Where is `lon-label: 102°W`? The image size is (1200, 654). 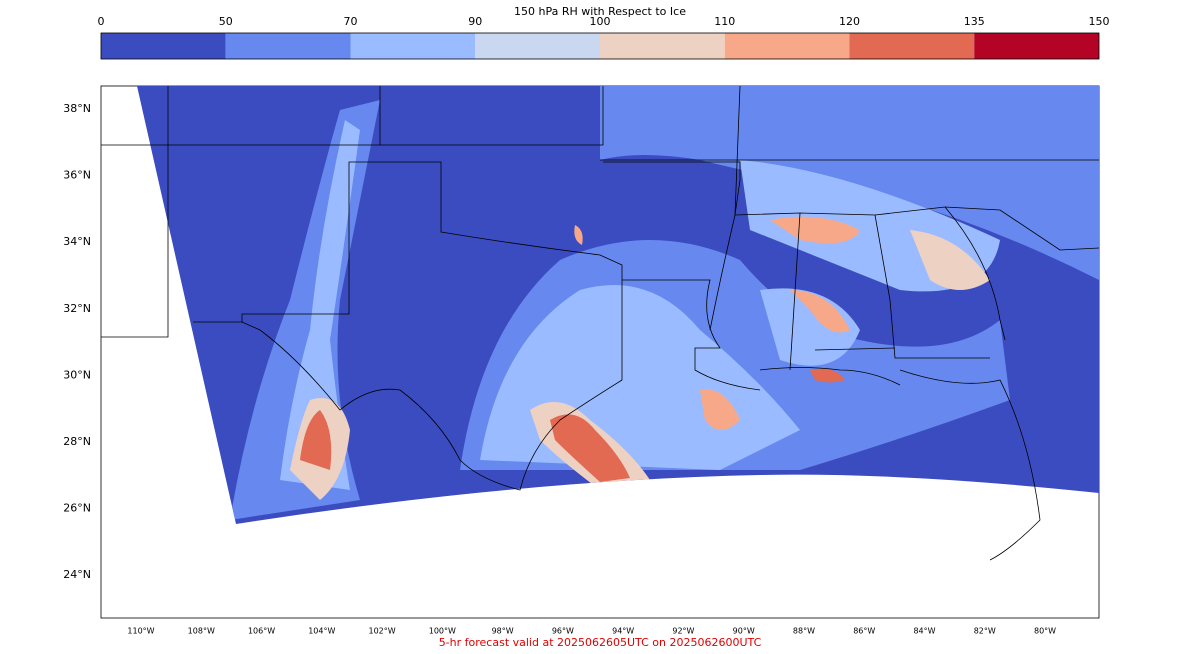
lon-label: 102°W is located at coordinates (381, 631).